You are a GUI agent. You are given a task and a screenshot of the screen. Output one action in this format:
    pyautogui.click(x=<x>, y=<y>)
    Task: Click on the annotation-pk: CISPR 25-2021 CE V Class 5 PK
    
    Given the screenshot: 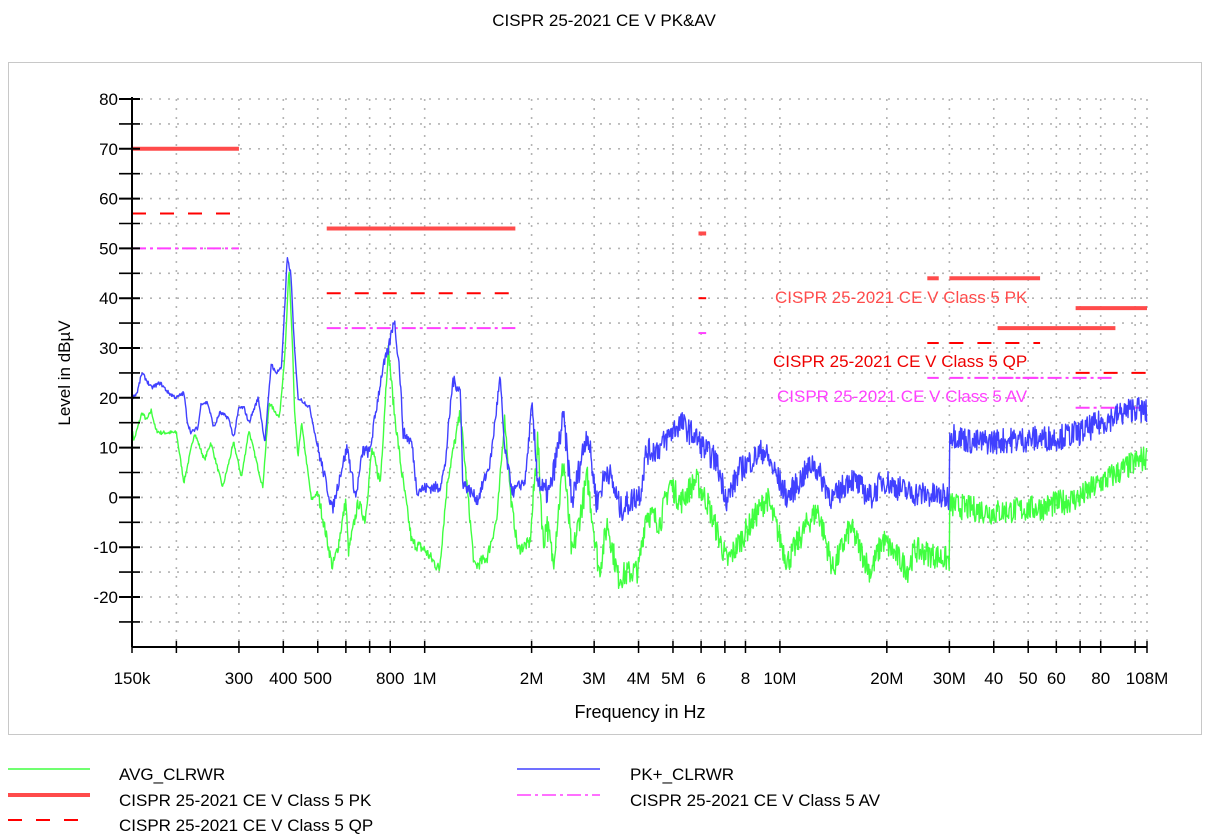 What is the action you would take?
    pyautogui.click(x=901, y=297)
    